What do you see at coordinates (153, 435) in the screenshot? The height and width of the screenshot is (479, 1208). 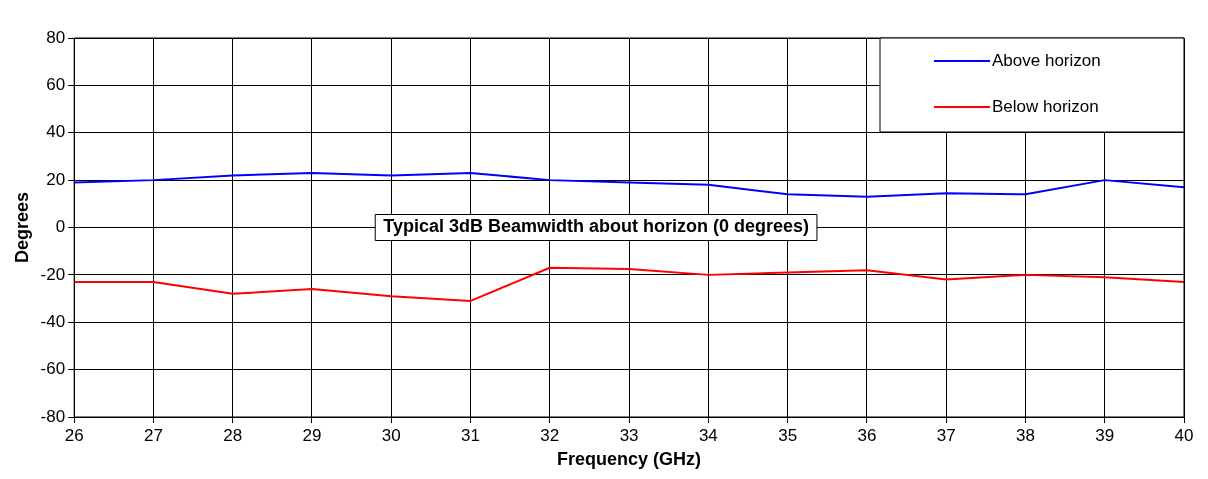 I see `x-tick-label: 27` at bounding box center [153, 435].